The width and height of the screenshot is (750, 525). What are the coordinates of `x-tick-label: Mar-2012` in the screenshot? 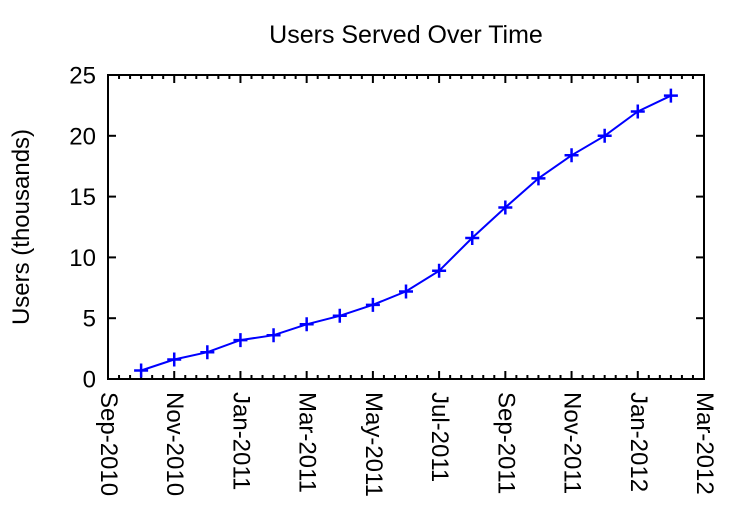 It's located at (704, 443).